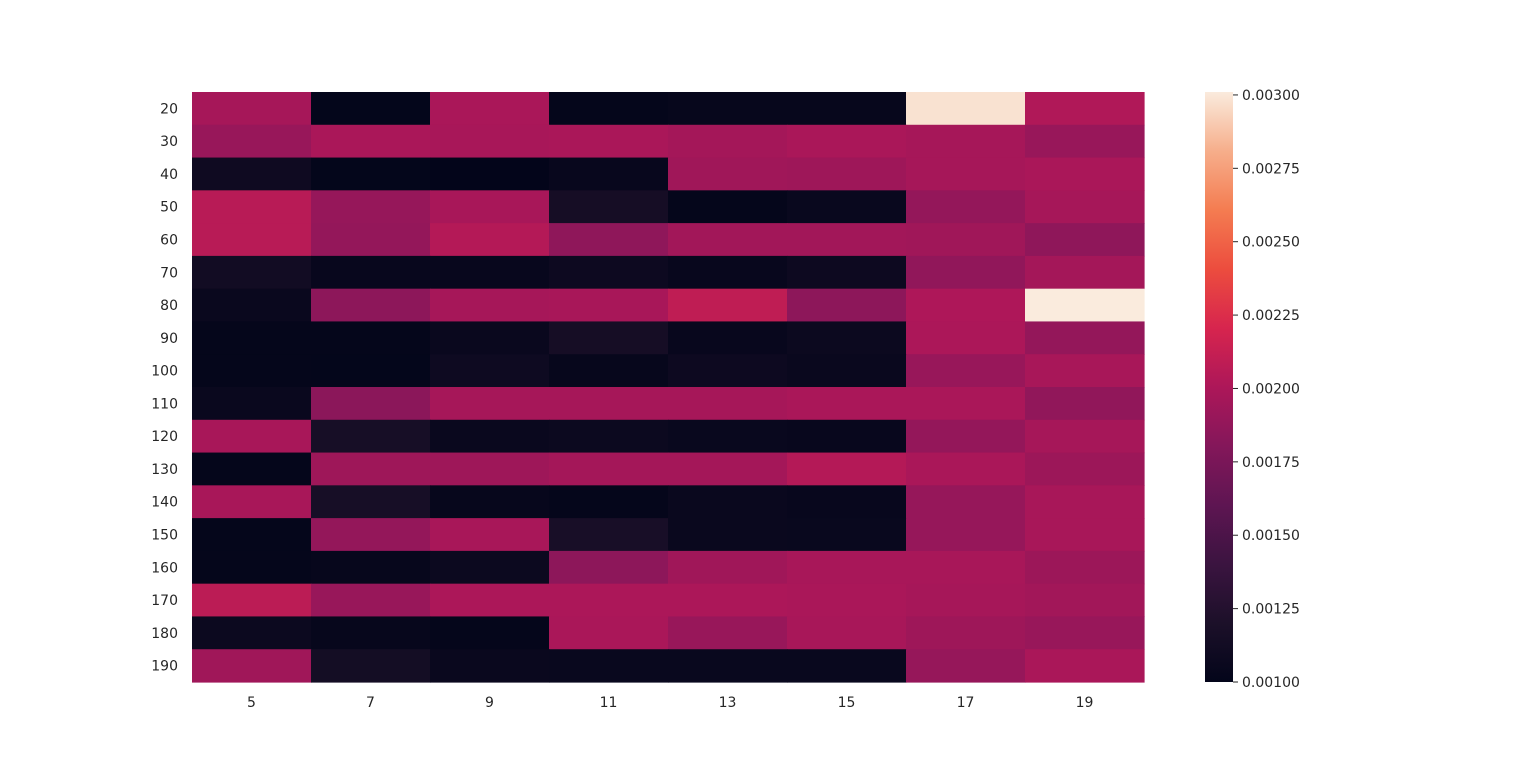 Image resolution: width=1536 pixels, height=767 pixels. What do you see at coordinates (847, 272) in the screenshot?
I see `heatmap-cell-r70-c15` at bounding box center [847, 272].